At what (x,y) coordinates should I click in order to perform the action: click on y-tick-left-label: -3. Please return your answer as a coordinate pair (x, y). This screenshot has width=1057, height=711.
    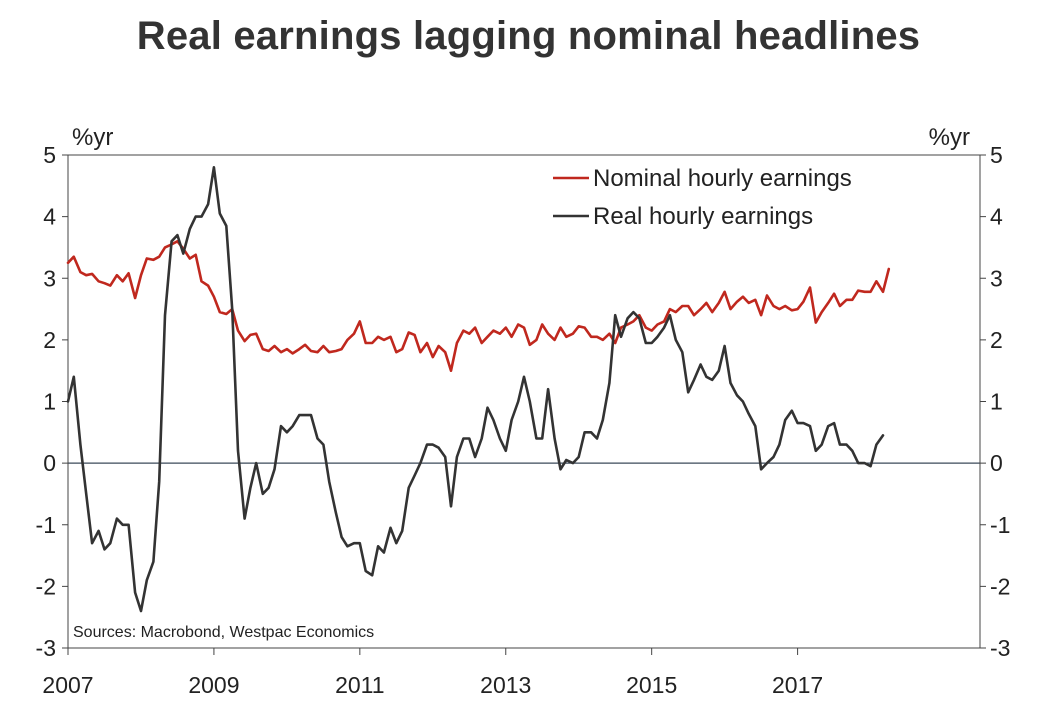
    Looking at the image, I should click on (46, 648).